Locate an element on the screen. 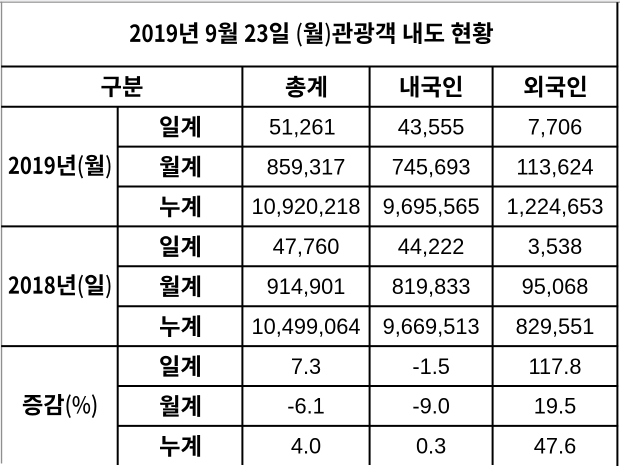 This screenshot has width=620, height=466. svg-text: 3,538 is located at coordinates (555, 246).